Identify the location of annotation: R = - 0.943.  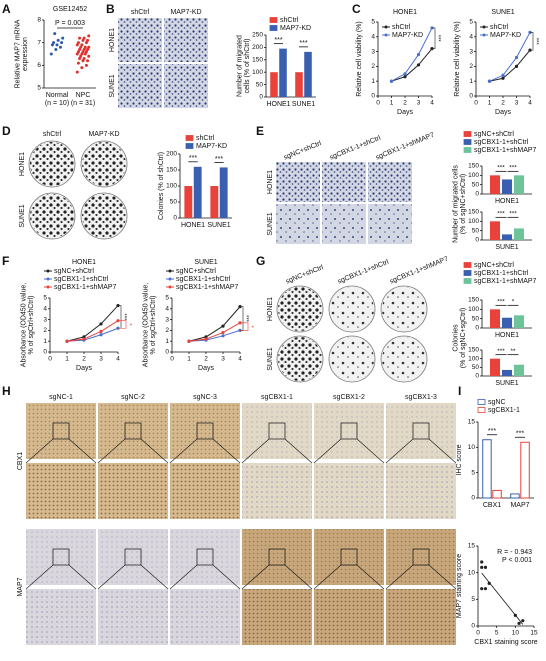
(514, 552).